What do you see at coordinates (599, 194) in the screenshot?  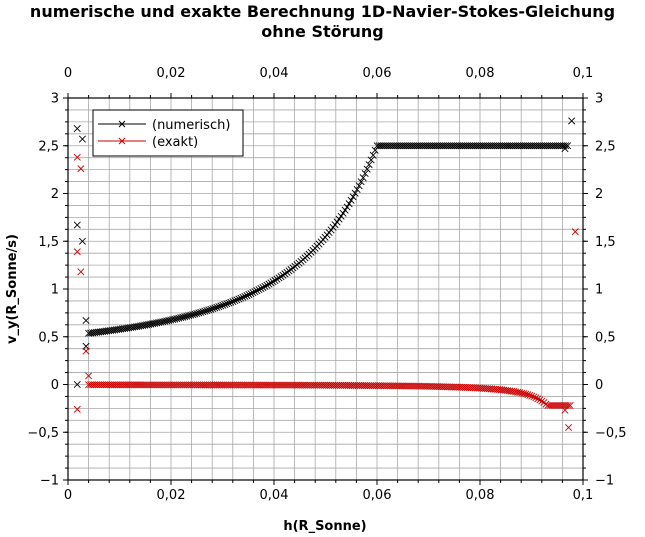 I see `y-tick-label-right: 2` at bounding box center [599, 194].